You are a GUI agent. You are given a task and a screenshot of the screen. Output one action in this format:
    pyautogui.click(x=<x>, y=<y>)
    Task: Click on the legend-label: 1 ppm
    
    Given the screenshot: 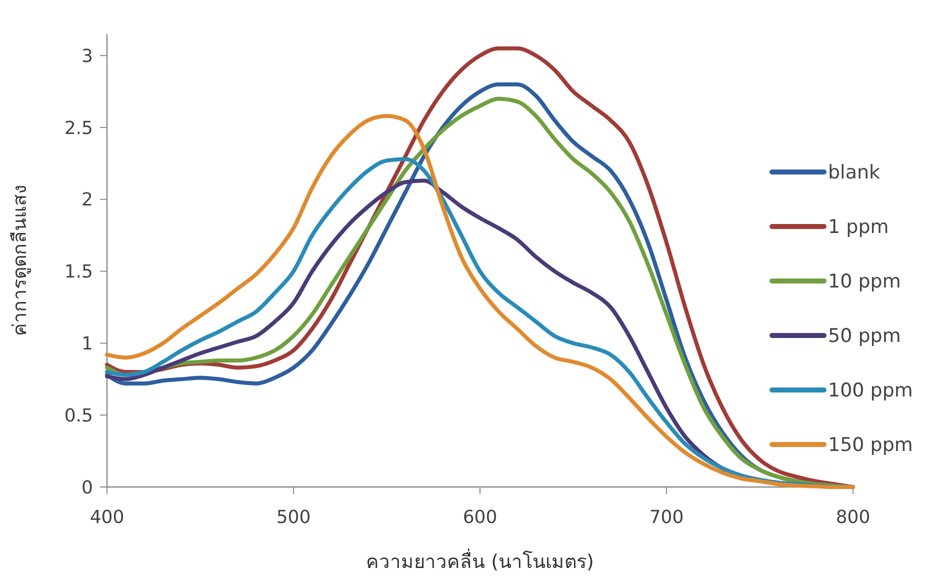 What is the action you would take?
    pyautogui.click(x=858, y=227)
    